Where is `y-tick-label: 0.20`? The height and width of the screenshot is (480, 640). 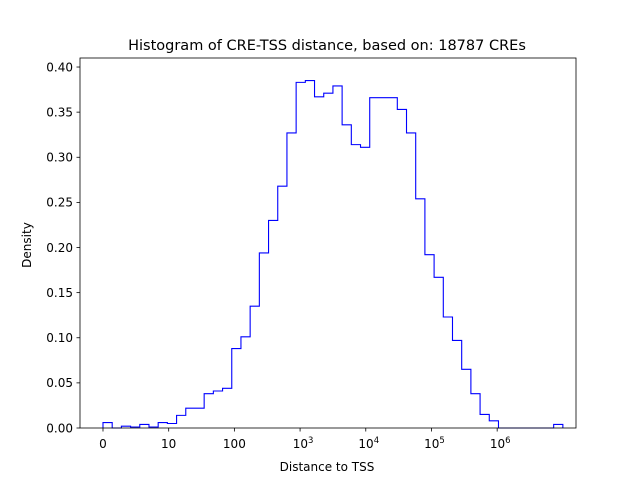
y-tick-label: 0.20 is located at coordinates (59, 248).